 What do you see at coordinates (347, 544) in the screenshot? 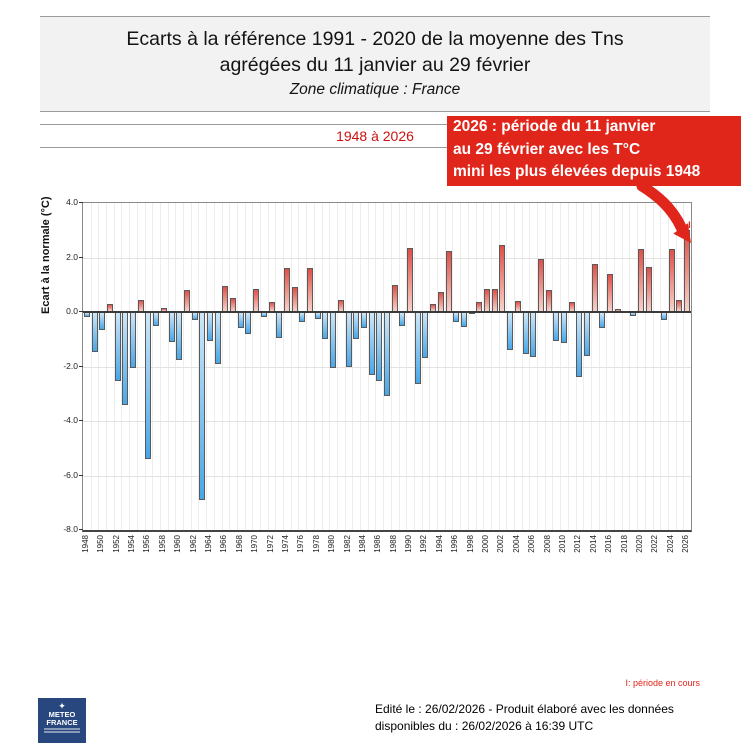
I see `x-tick-label: 1982` at bounding box center [347, 544].